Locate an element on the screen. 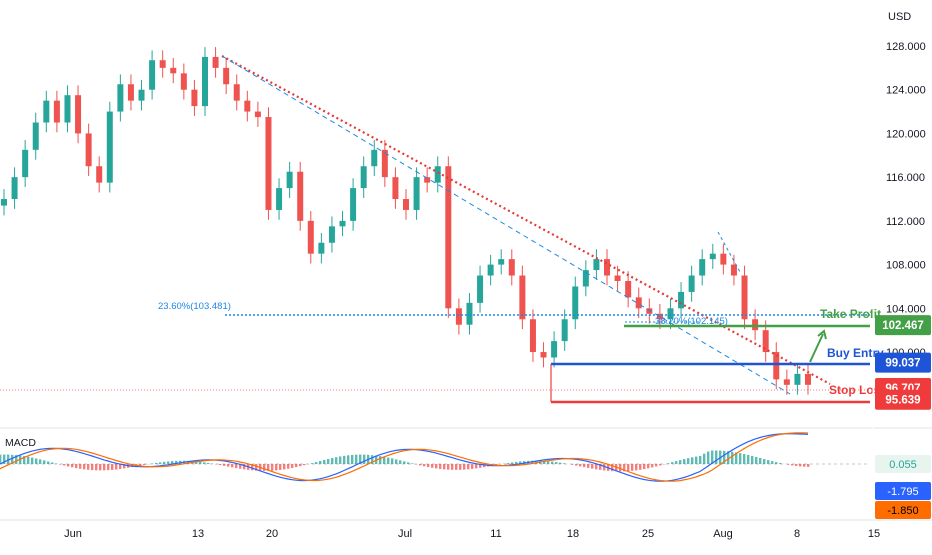  date-tick-label: 8 is located at coordinates (797, 534).